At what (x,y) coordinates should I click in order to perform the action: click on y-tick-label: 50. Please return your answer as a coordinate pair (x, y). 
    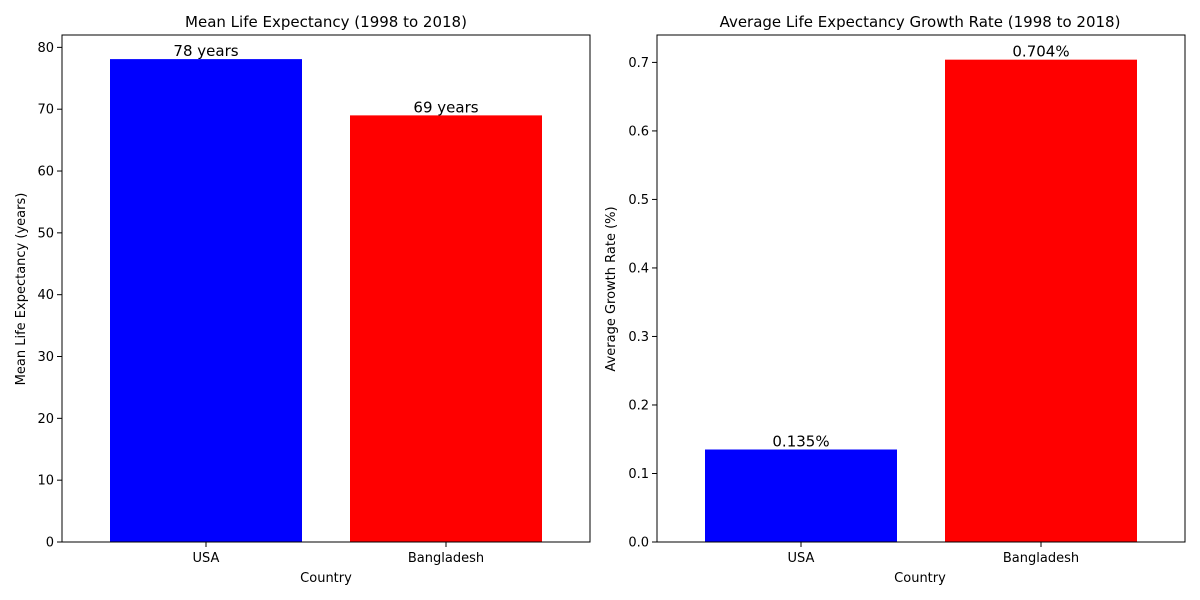
    Looking at the image, I should click on (45, 233).